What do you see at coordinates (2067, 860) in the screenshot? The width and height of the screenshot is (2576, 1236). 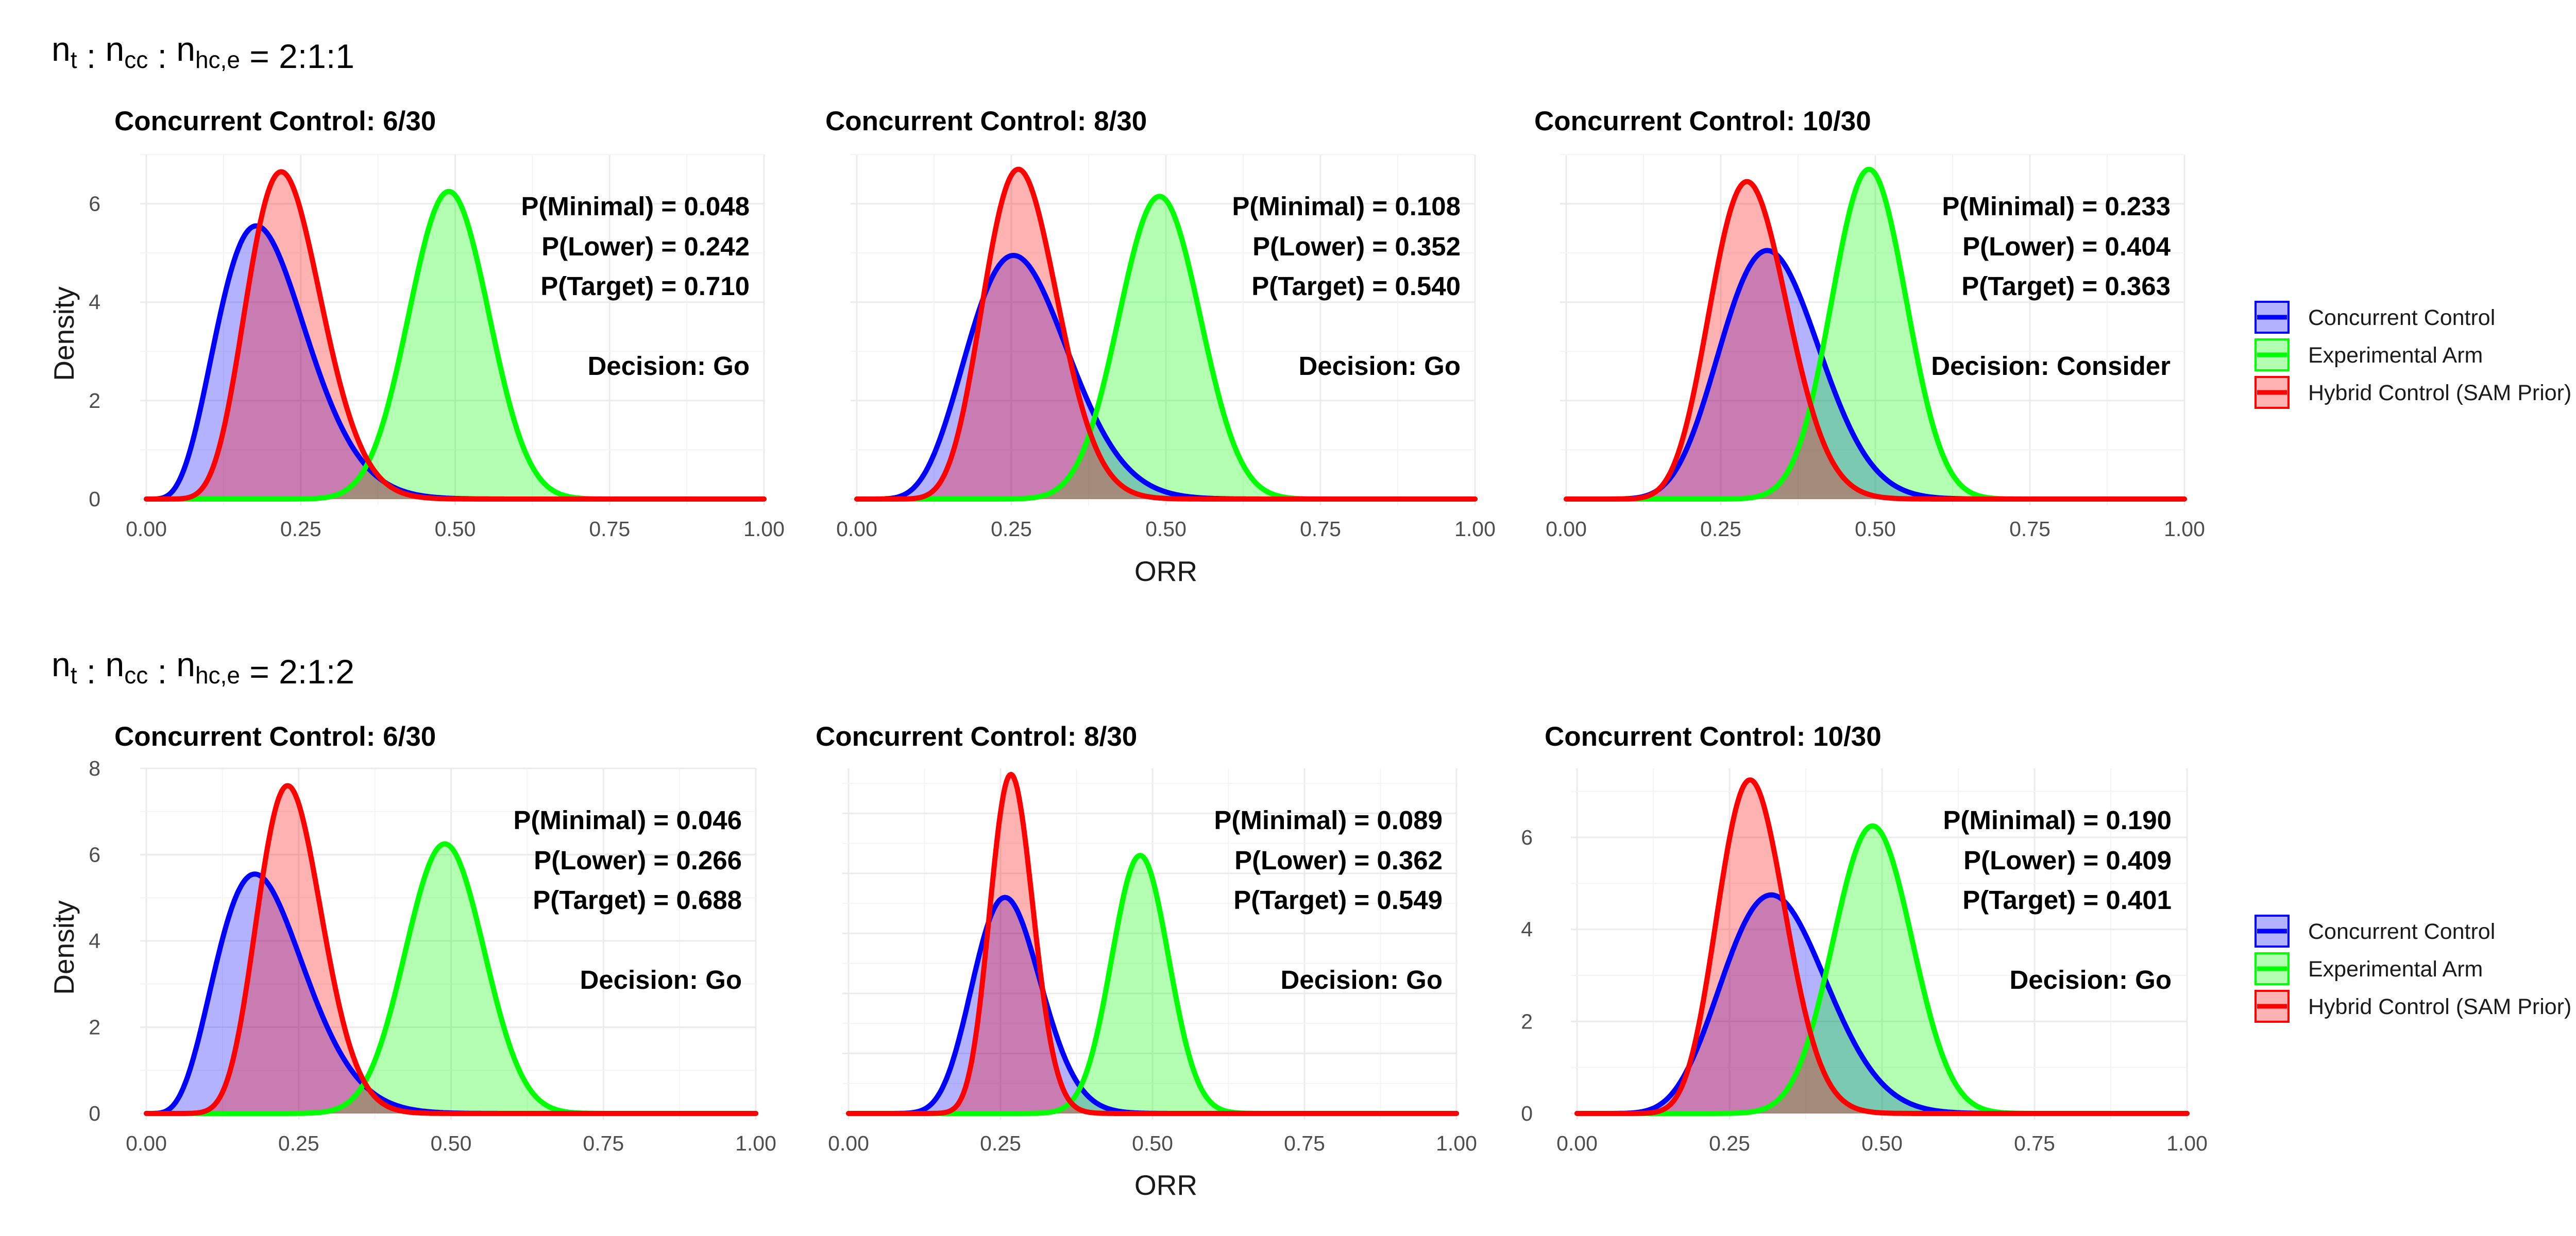 I see `probability-label: P(Lower) = 0.409` at bounding box center [2067, 860].